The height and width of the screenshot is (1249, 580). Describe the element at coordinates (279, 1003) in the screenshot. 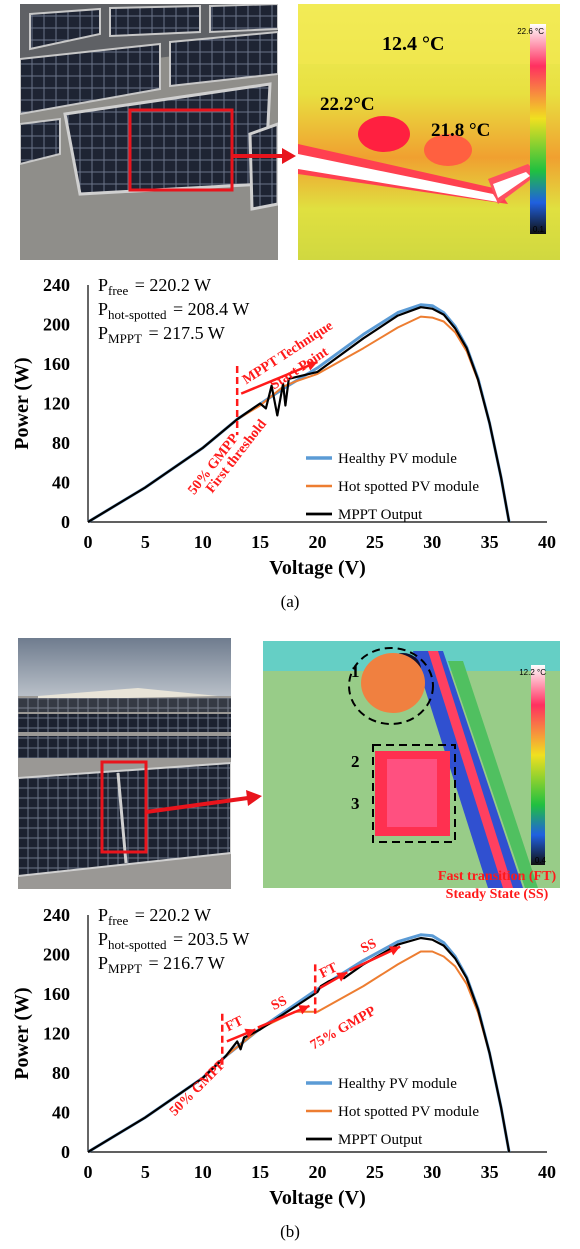

I see `annotation-ss-1: SS` at that location.